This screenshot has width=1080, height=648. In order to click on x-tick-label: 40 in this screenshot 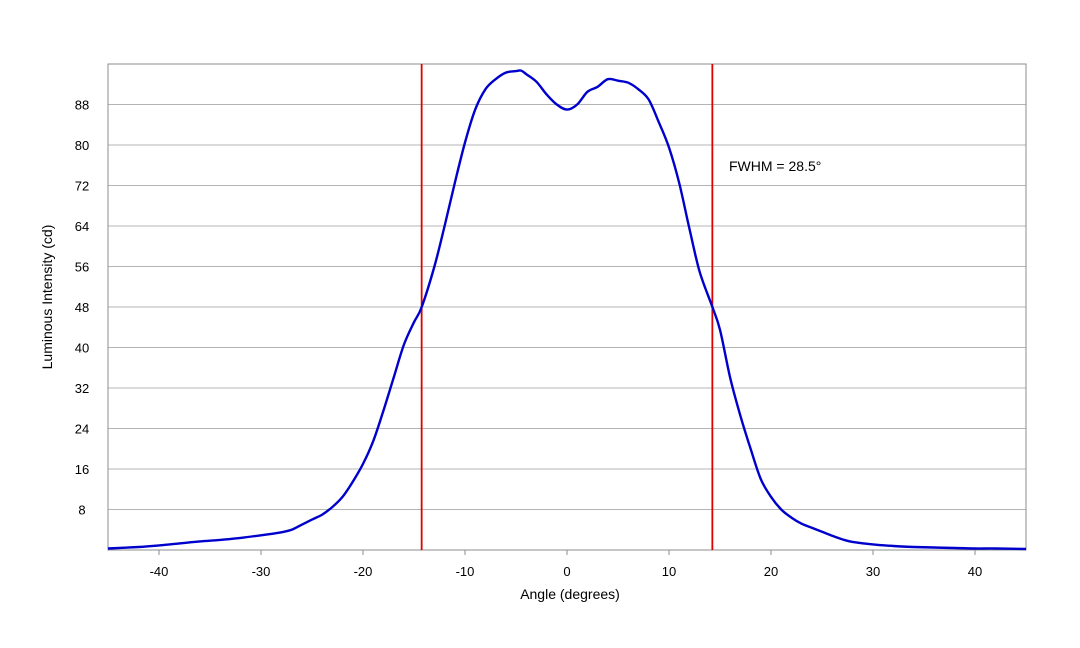, I will do `click(975, 571)`.